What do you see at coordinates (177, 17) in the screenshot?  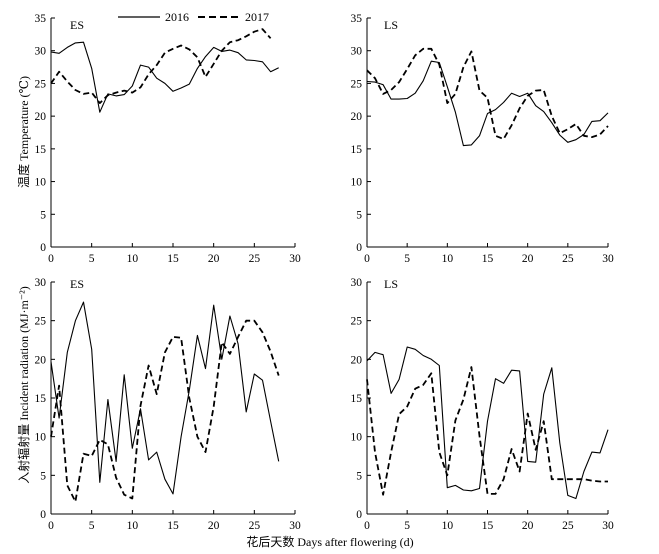 I see `legend-label-2016: 2016` at bounding box center [177, 17].